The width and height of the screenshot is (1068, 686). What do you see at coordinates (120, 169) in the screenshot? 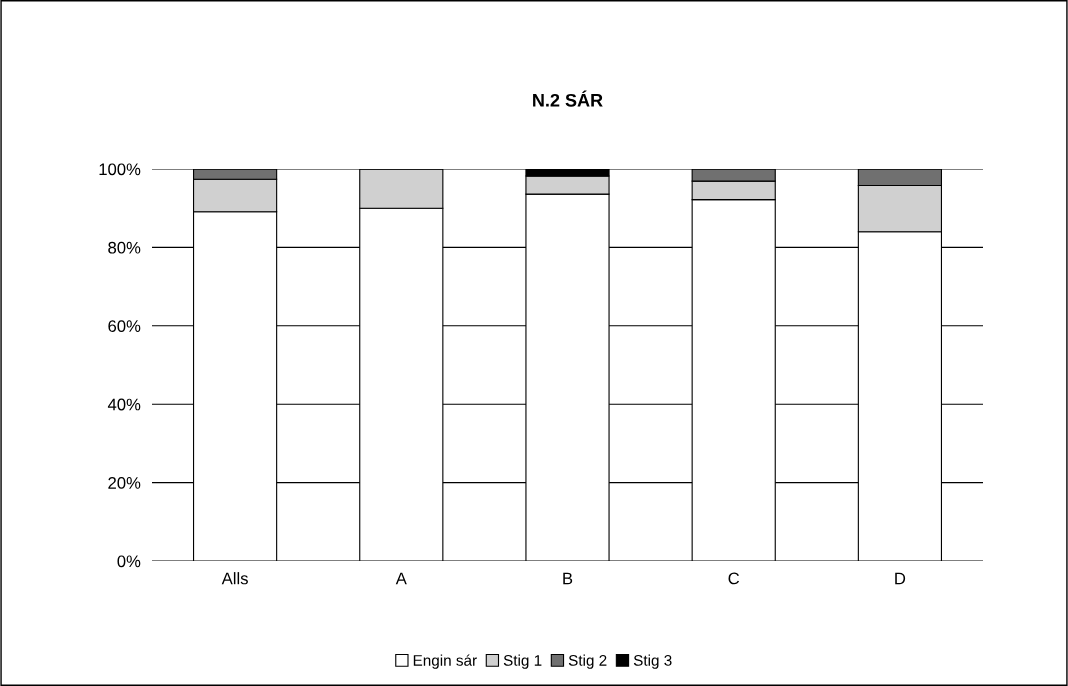
I see `y-tick-label: 100%` at bounding box center [120, 169].